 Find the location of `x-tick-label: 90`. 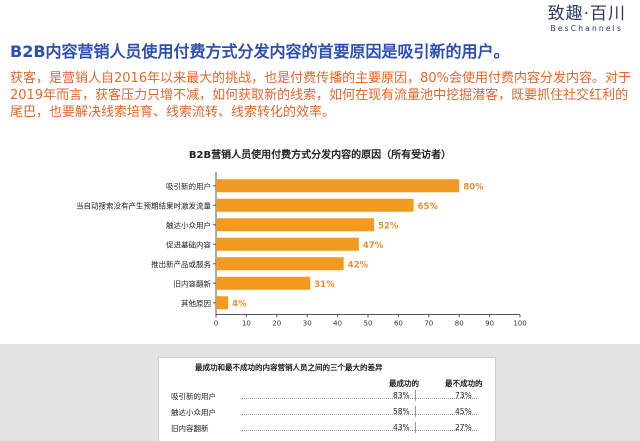

x-tick-label: 90 is located at coordinates (489, 324).